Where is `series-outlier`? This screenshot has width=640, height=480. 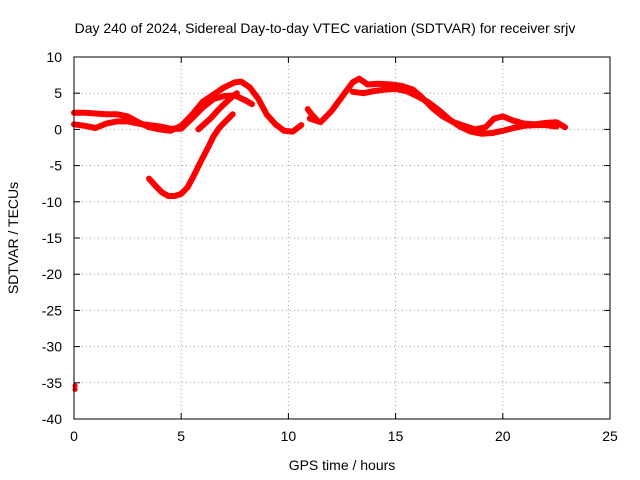
series-outlier is located at coordinates (75, 387).